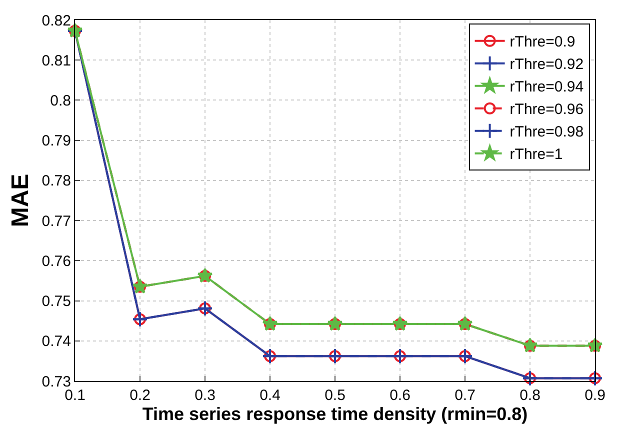 The width and height of the screenshot is (617, 431). What do you see at coordinates (335, 395) in the screenshot?
I see `x-tick-label: 0.5` at bounding box center [335, 395].